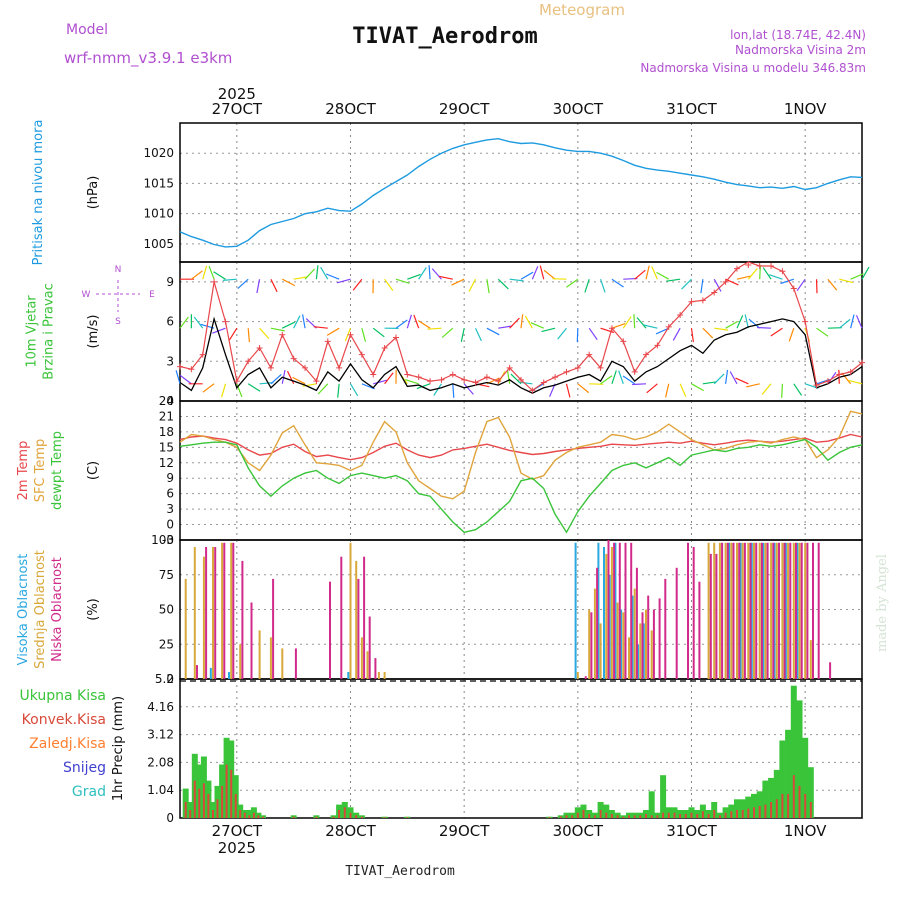 The height and width of the screenshot is (900, 900). I want to click on model-label: Model, so click(87, 30).